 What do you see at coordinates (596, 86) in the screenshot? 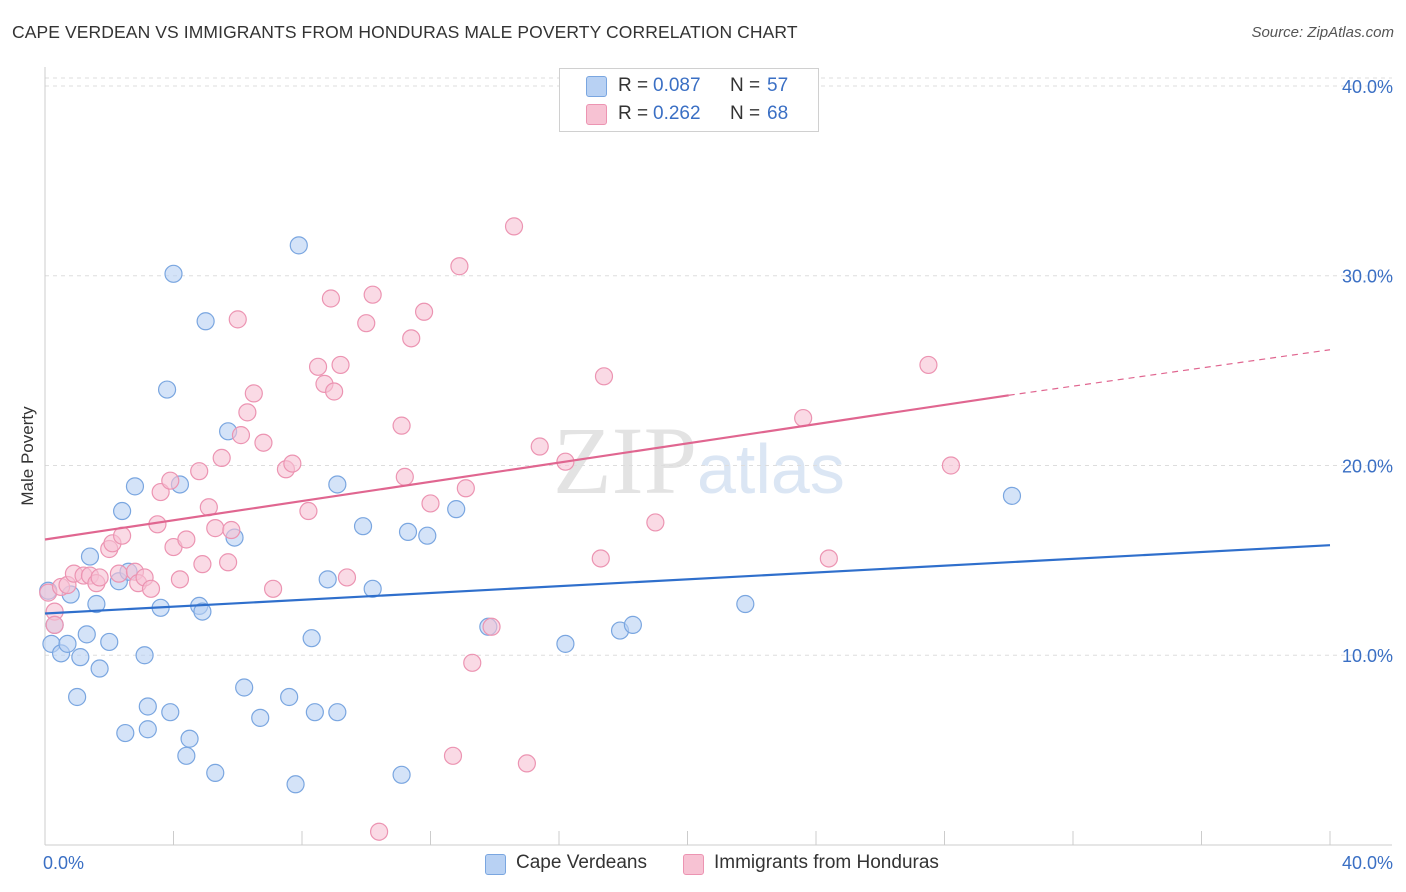
I see `legend-swatch-blue` at bounding box center [596, 86].